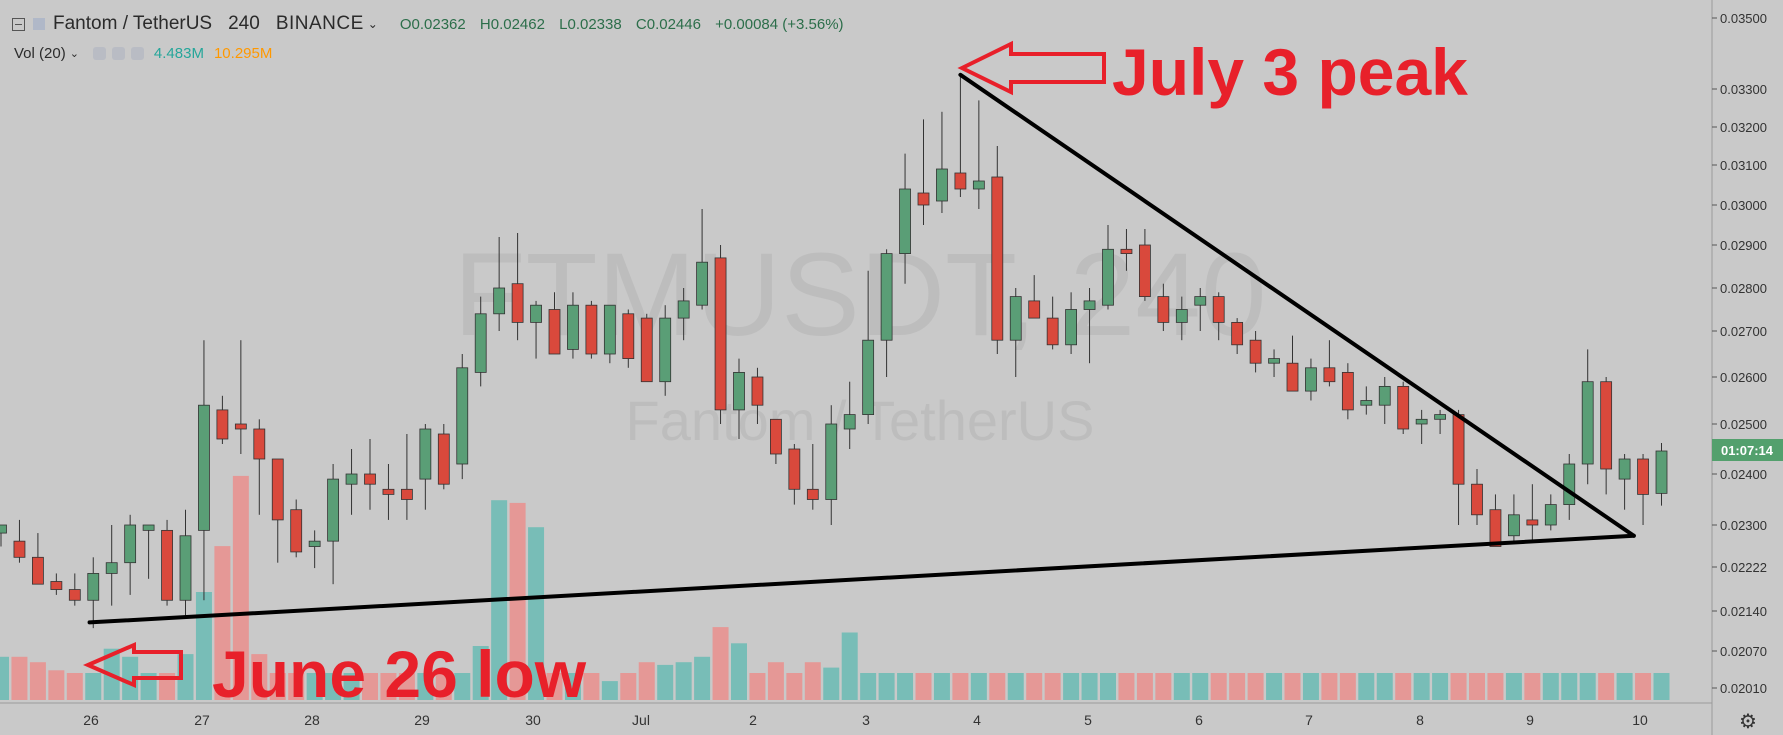 The height and width of the screenshot is (735, 1783). I want to click on price-label: 0.03000, so click(1743, 205).